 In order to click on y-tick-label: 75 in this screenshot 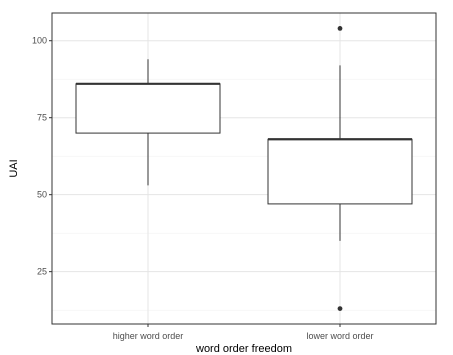, I will do `click(42, 118)`.